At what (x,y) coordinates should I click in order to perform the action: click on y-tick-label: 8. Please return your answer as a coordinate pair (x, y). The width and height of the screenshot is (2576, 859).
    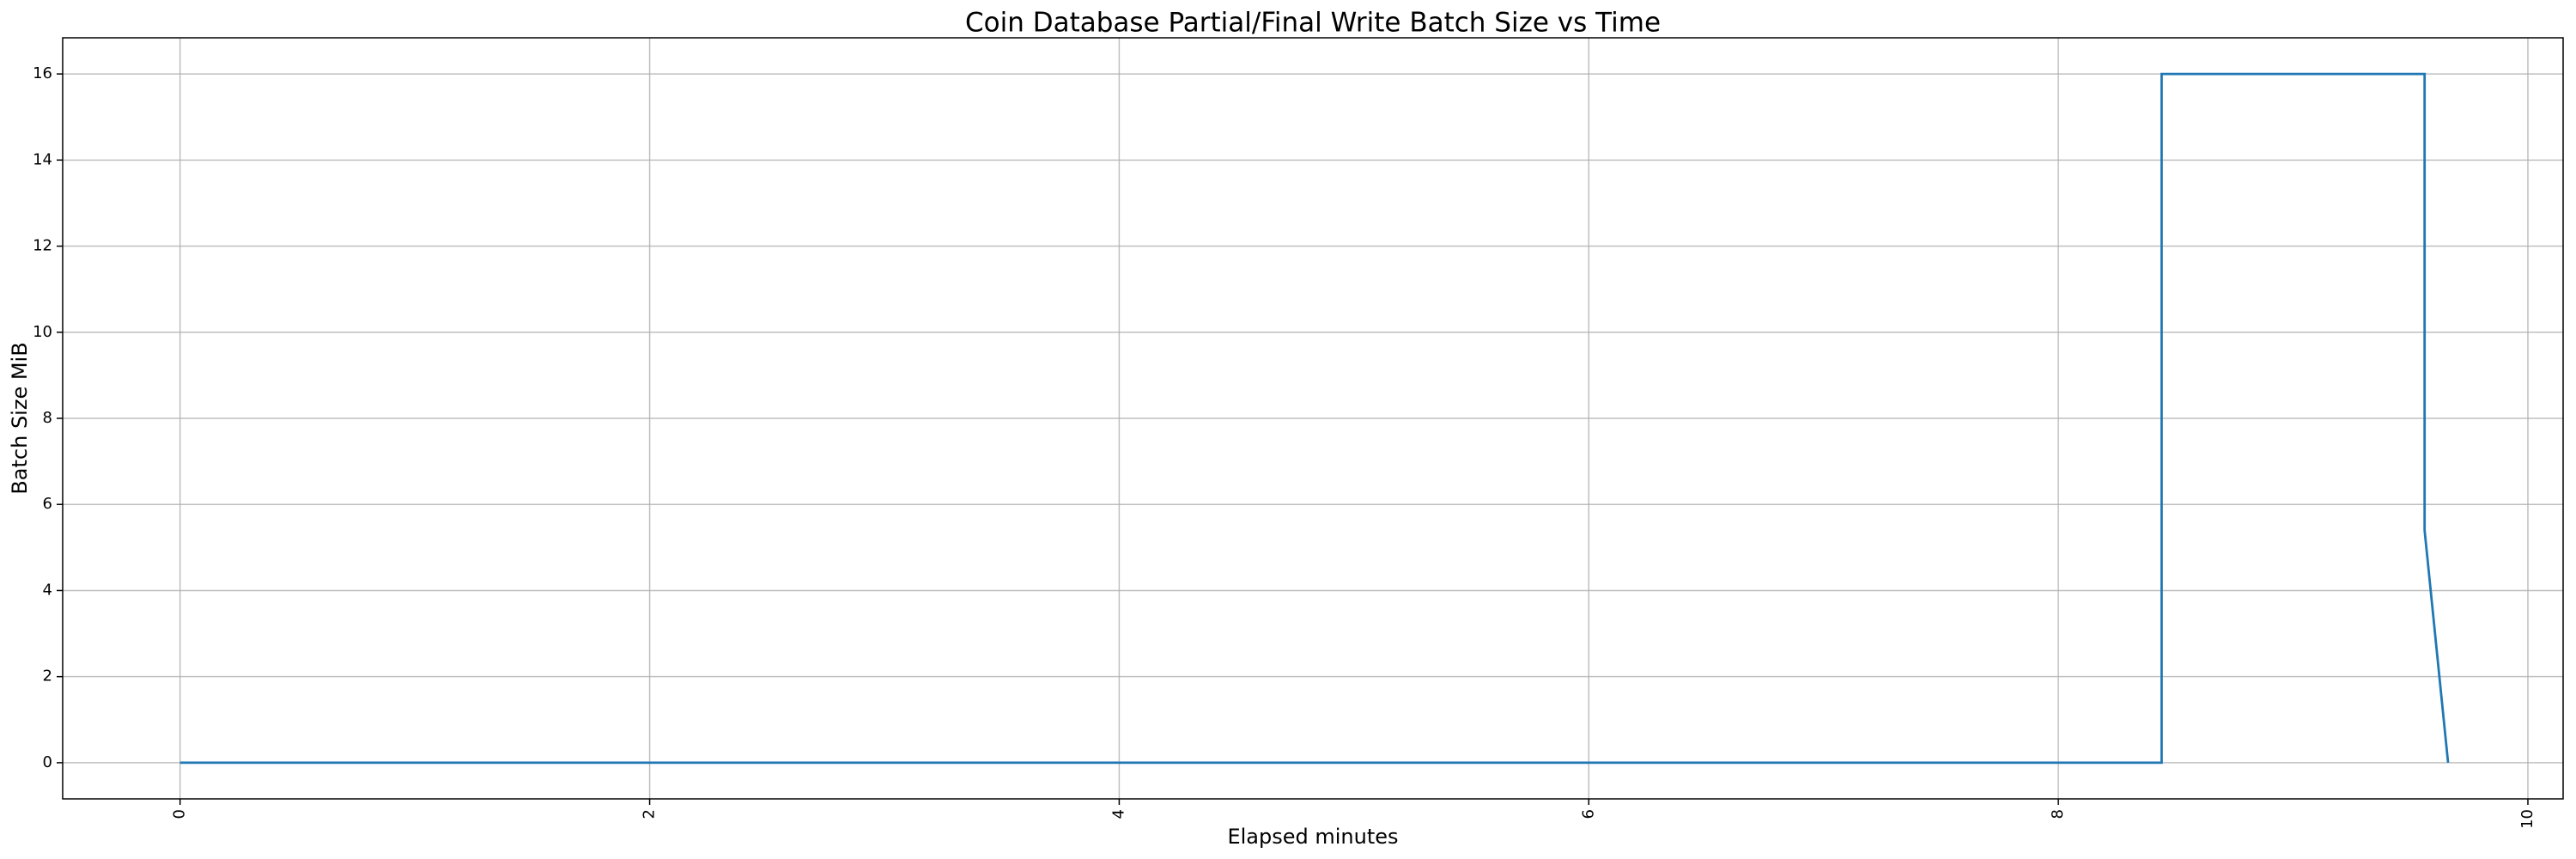
    Looking at the image, I should click on (48, 418).